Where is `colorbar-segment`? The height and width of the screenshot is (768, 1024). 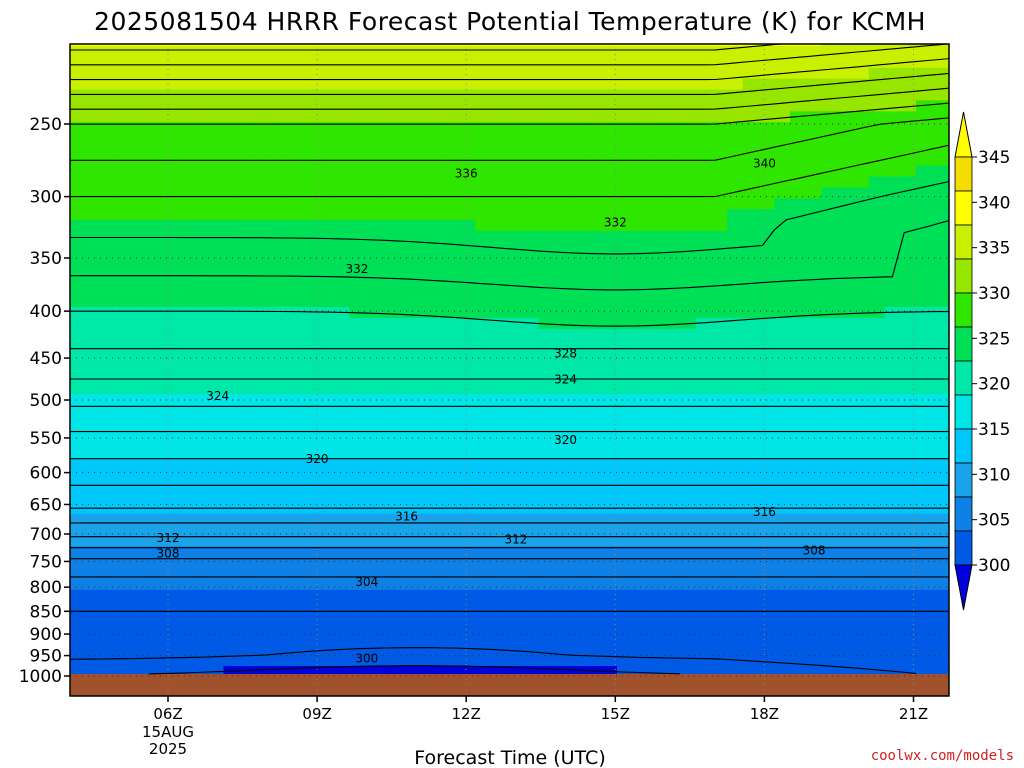 colorbar-segment is located at coordinates (963, 446).